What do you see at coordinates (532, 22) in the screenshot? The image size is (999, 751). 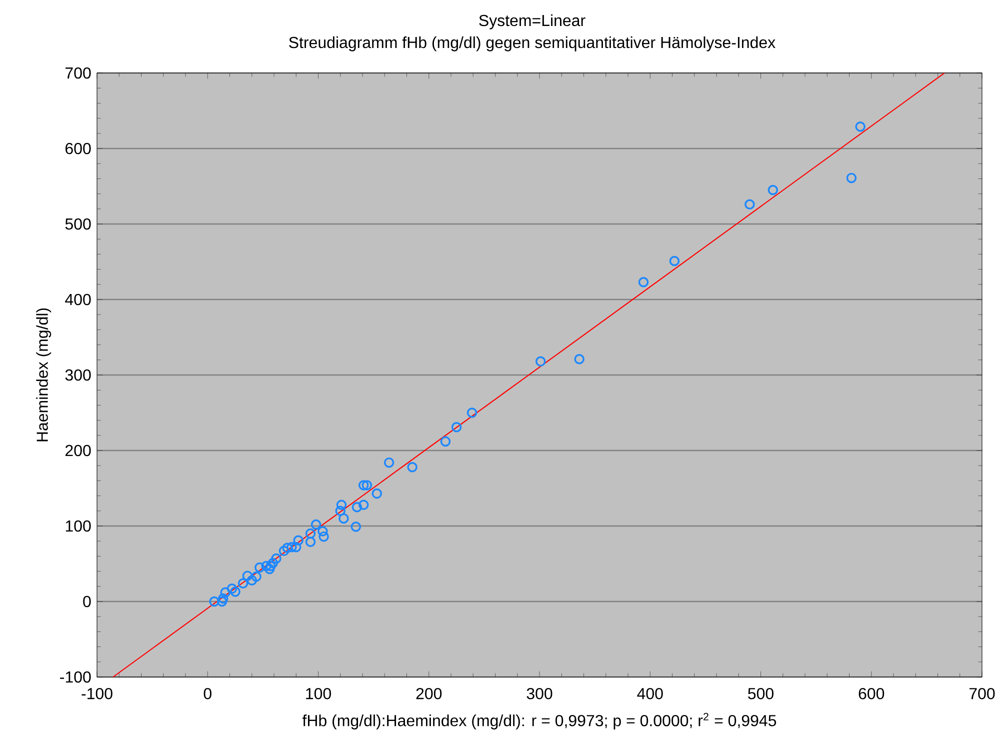 I see `chart-title: System=Linear` at bounding box center [532, 22].